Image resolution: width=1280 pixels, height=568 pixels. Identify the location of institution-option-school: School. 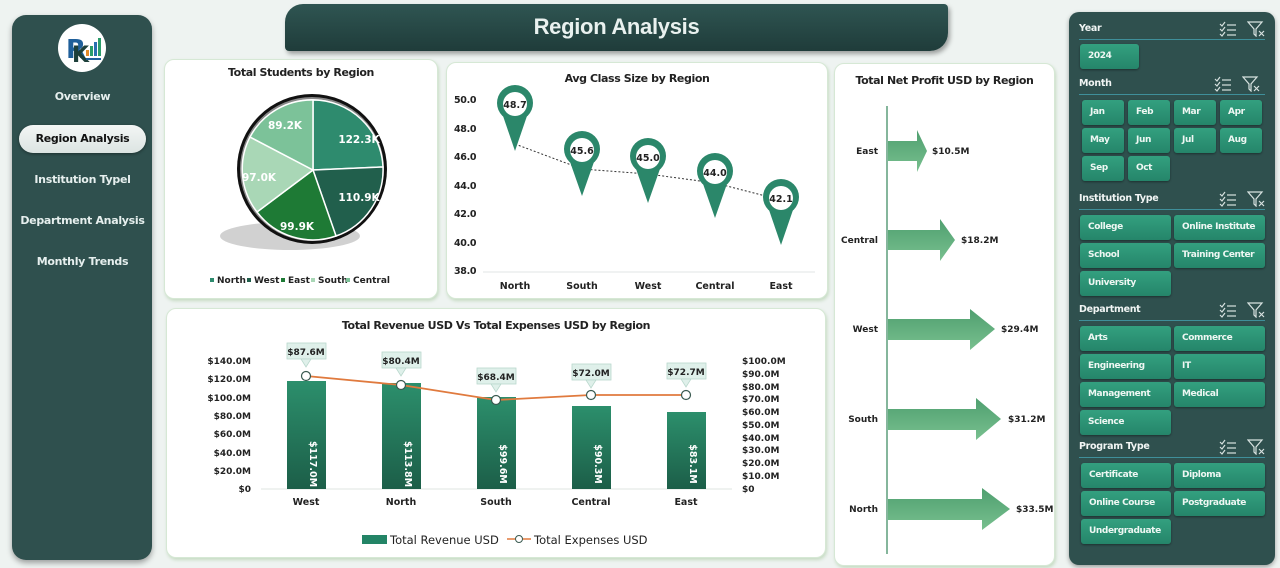
(1125, 255).